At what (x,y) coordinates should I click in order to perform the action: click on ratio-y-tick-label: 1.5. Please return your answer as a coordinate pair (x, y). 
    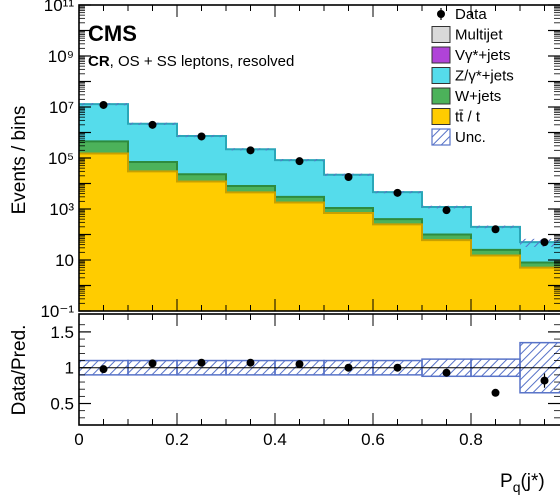
    Looking at the image, I should click on (62, 332).